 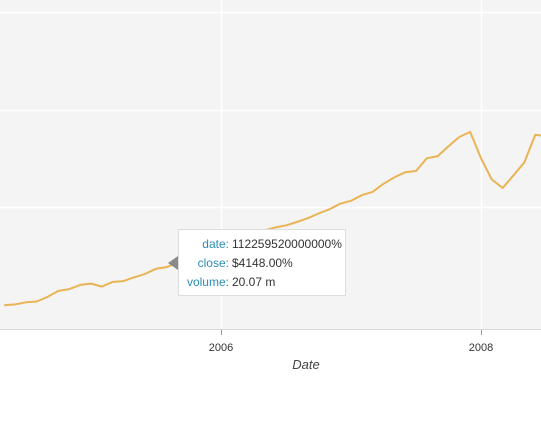 I want to click on tooltip-row-close: close: $4148.00%, so click(x=262, y=263).